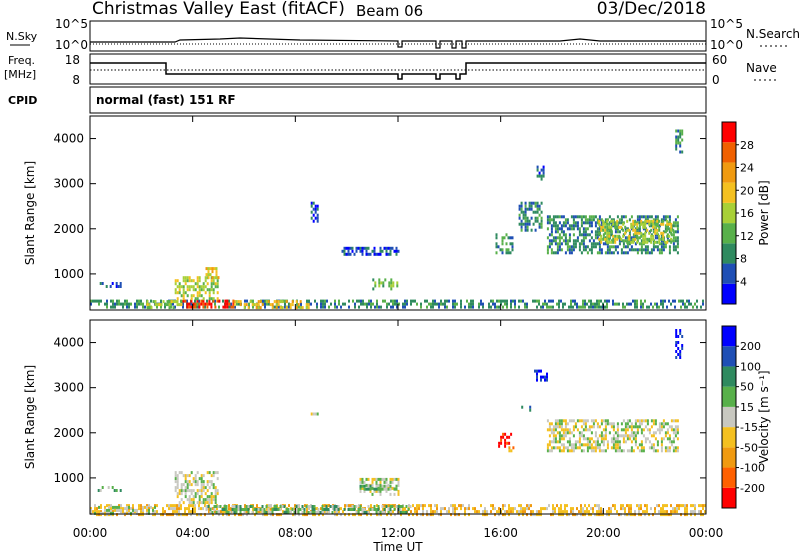 This screenshot has height=554, width=800. Describe the element at coordinates (729, 417) in the screenshot. I see `velocity-colorbar-frame` at that location.